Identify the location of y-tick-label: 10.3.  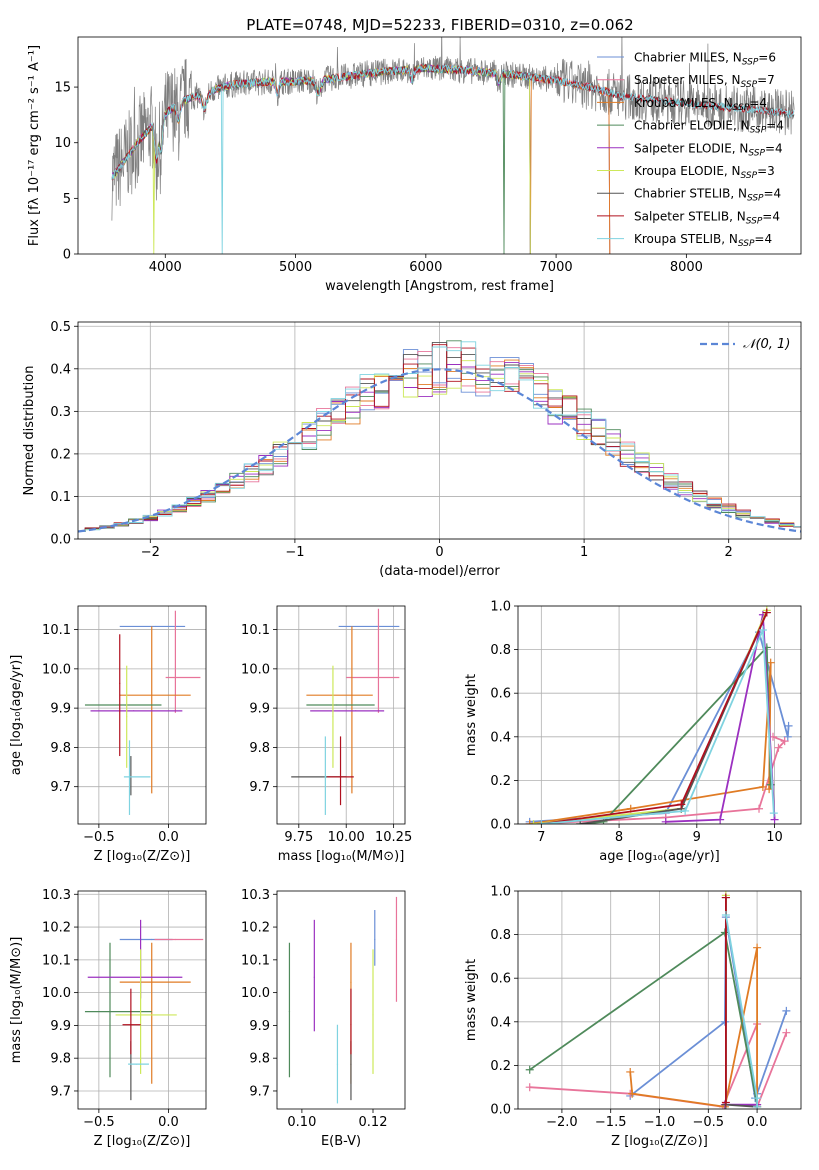
(56, 895).